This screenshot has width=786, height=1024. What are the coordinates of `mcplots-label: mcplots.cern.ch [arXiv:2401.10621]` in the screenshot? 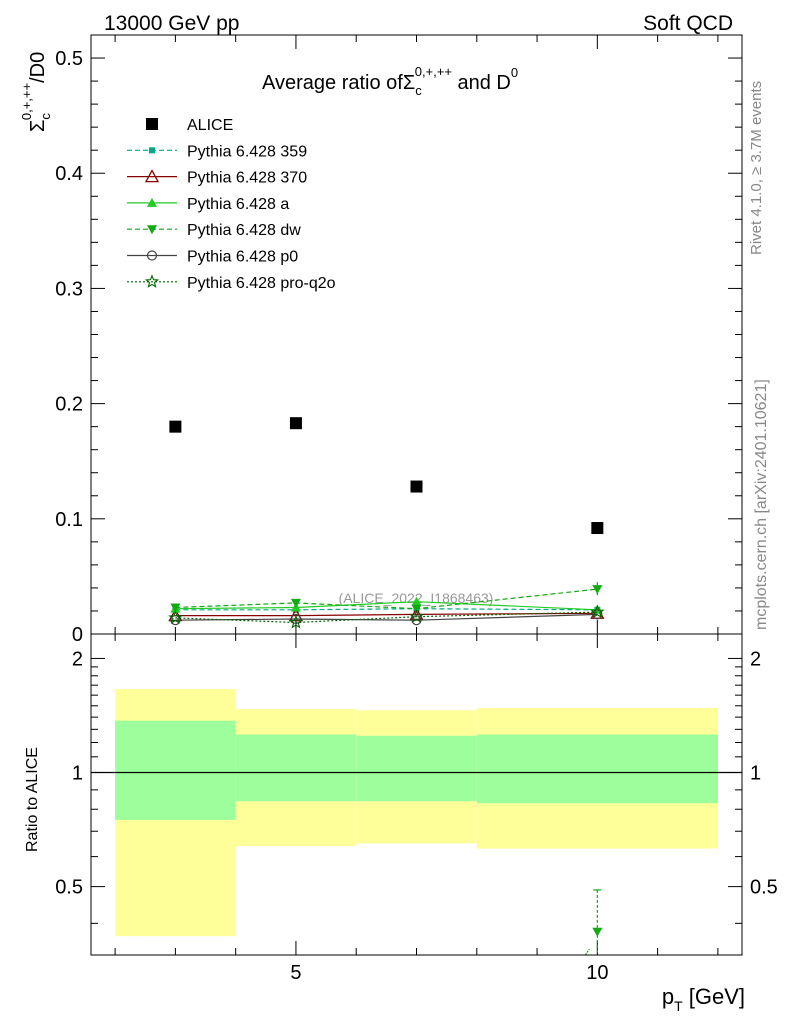 It's located at (761, 504).